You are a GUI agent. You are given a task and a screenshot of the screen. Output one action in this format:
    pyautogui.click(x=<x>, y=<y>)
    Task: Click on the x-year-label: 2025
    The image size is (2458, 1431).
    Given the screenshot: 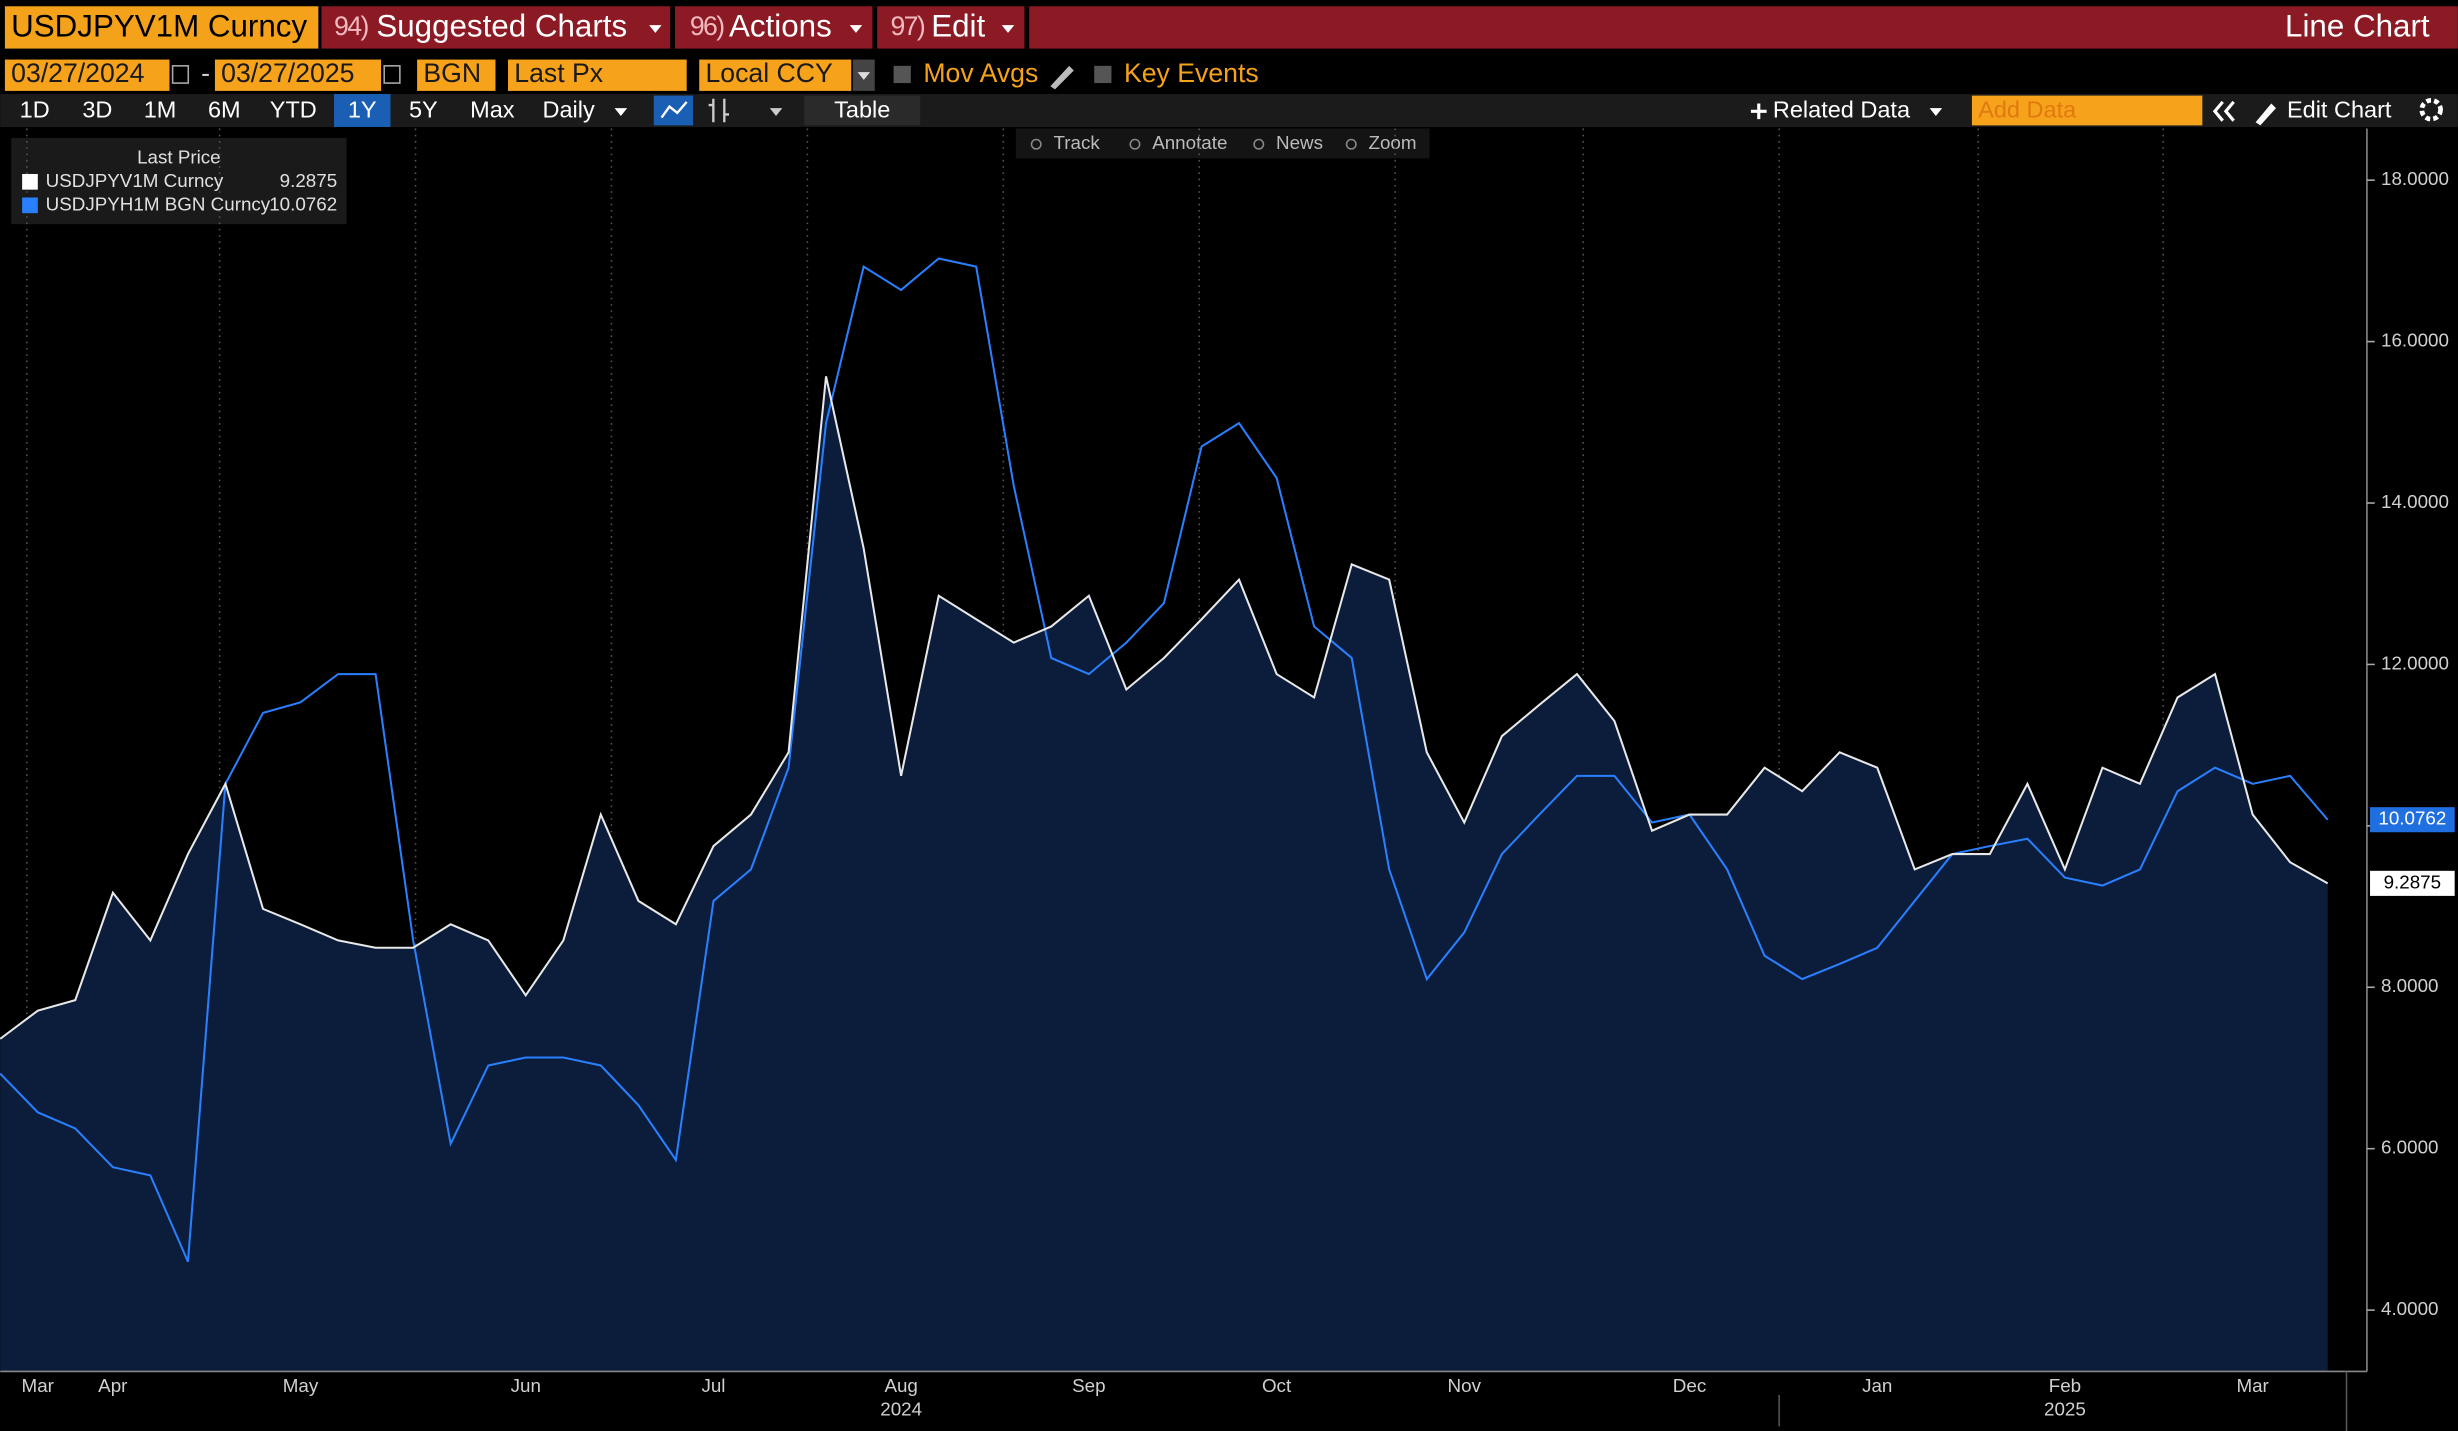 What is the action you would take?
    pyautogui.click(x=2065, y=1409)
    